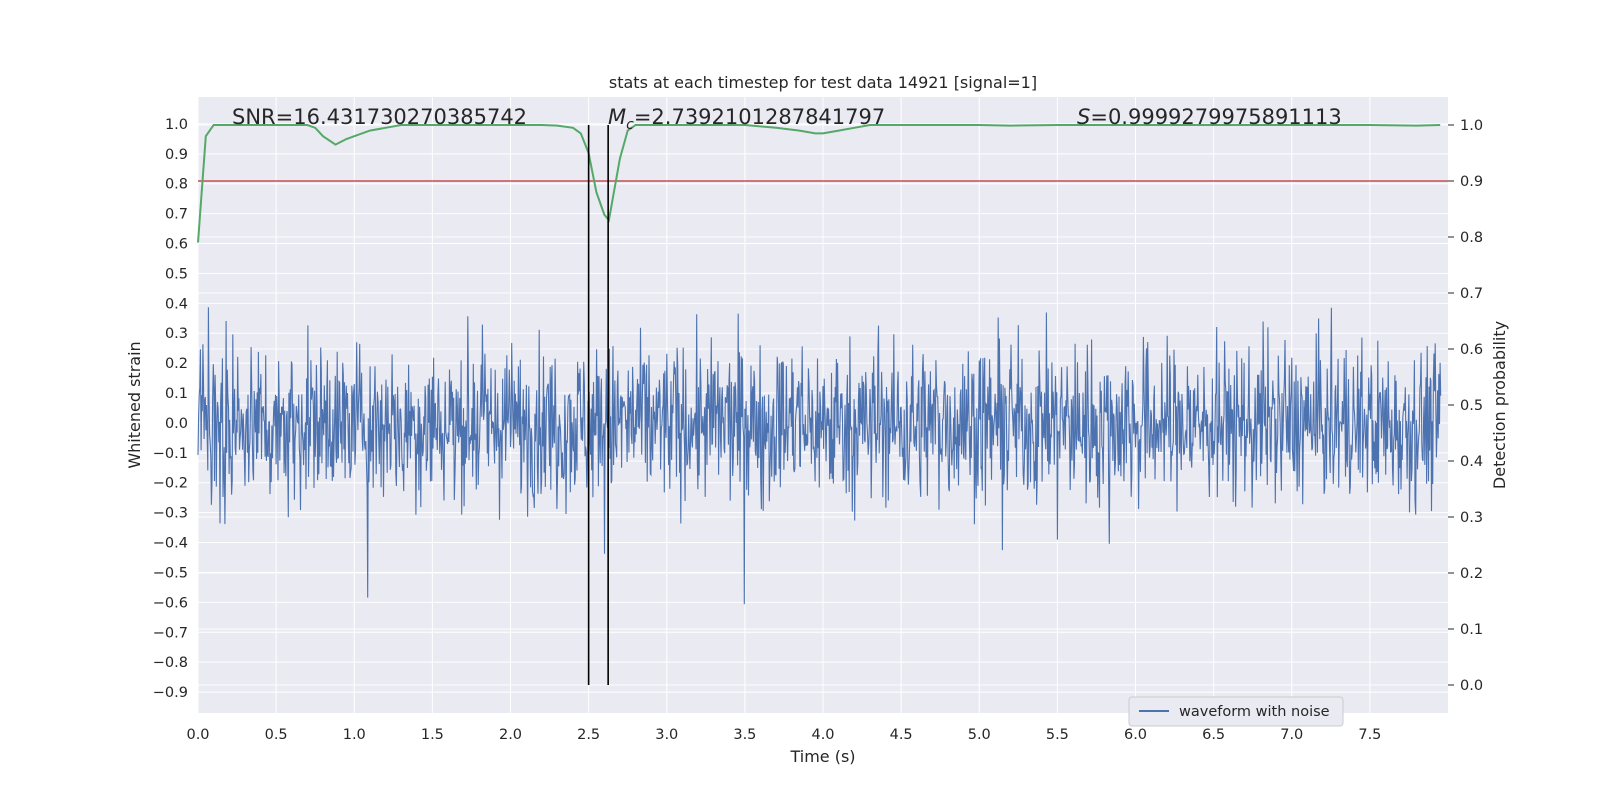 The width and height of the screenshot is (1600, 800). I want to click on marker-lines, so click(598, 405).